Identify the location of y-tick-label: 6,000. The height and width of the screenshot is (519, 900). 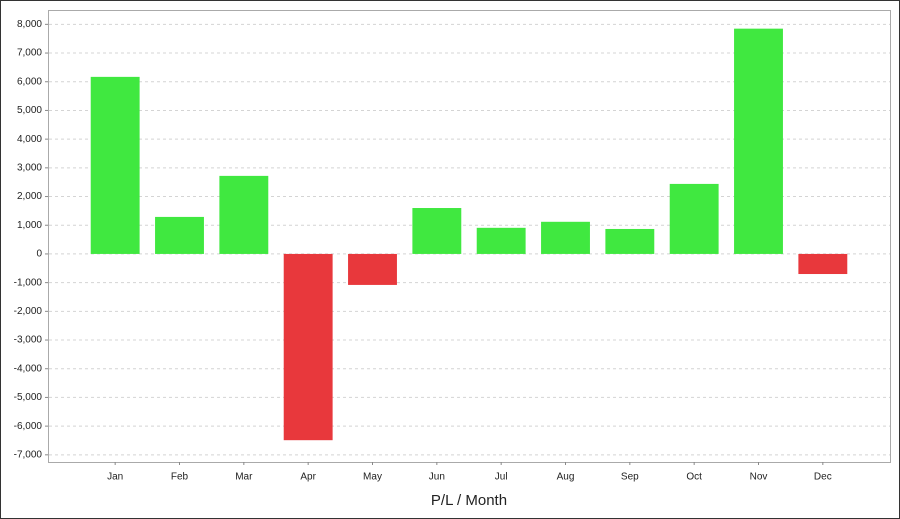
(29, 81).